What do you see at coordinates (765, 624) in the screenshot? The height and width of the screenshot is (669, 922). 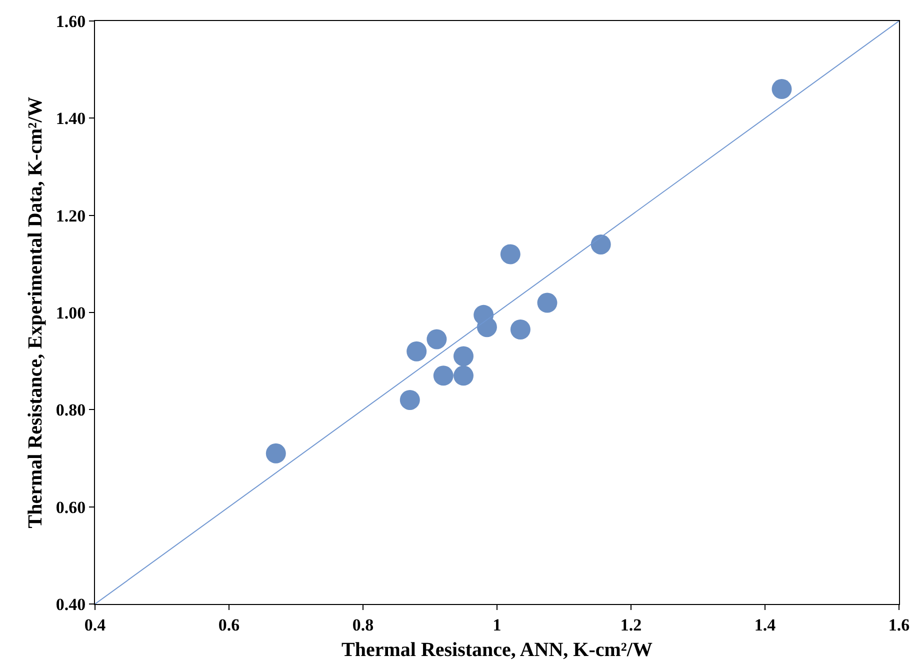 I see `x-tick-label: 1.4` at bounding box center [765, 624].